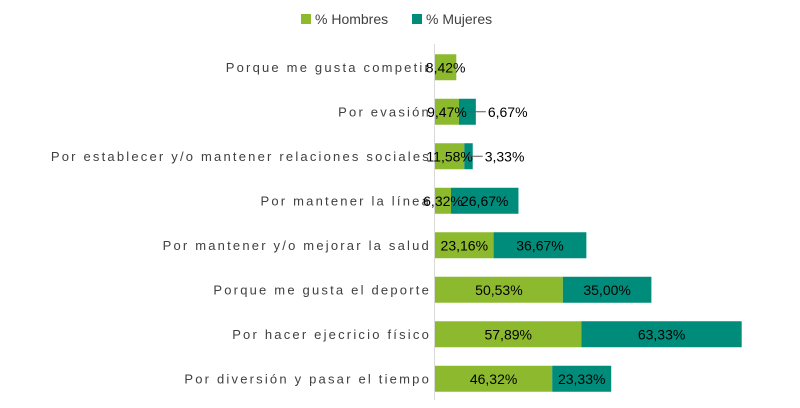 Image resolution: width=800 pixels, height=408 pixels. I want to click on data-label-hombres: 9,47%, so click(447, 112).